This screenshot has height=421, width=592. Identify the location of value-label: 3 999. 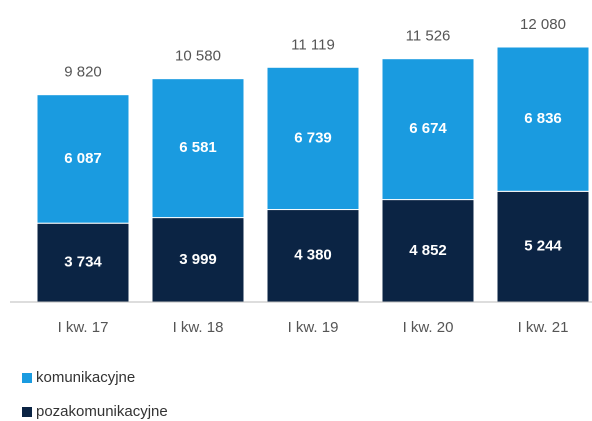
(198, 259).